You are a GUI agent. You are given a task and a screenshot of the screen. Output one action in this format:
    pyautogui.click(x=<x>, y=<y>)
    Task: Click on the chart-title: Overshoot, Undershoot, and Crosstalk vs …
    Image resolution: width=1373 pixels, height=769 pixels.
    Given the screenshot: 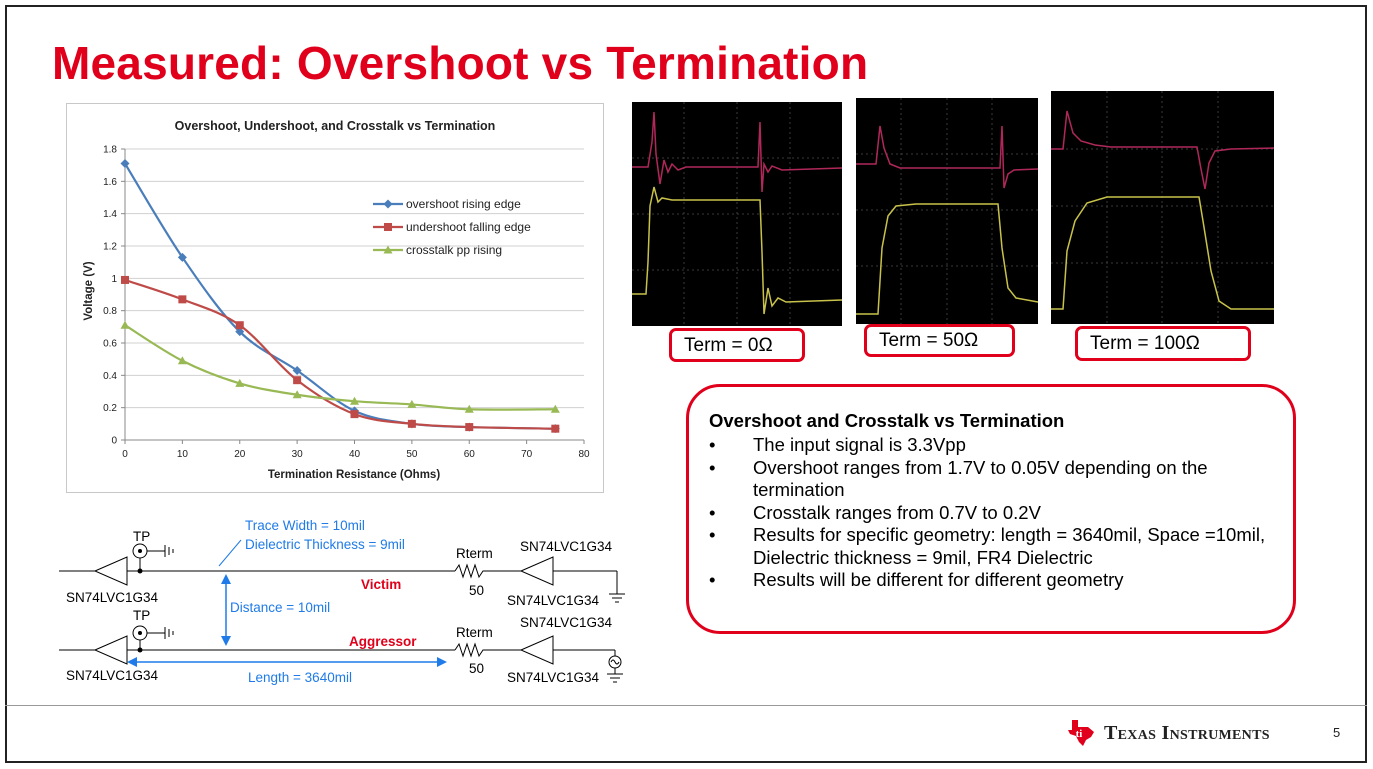 What is the action you would take?
    pyautogui.click(x=335, y=126)
    